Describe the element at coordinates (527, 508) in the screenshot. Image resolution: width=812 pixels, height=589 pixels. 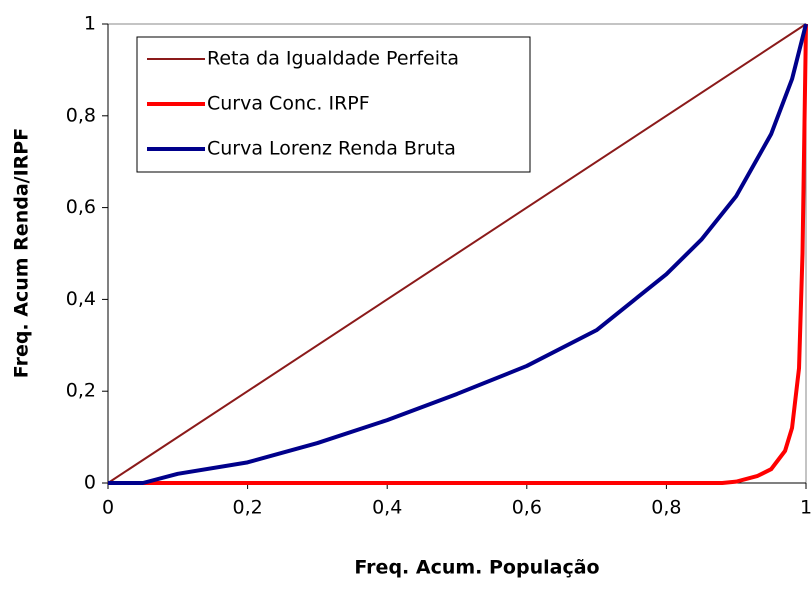
I see `x-tick-label: 0,6` at that location.